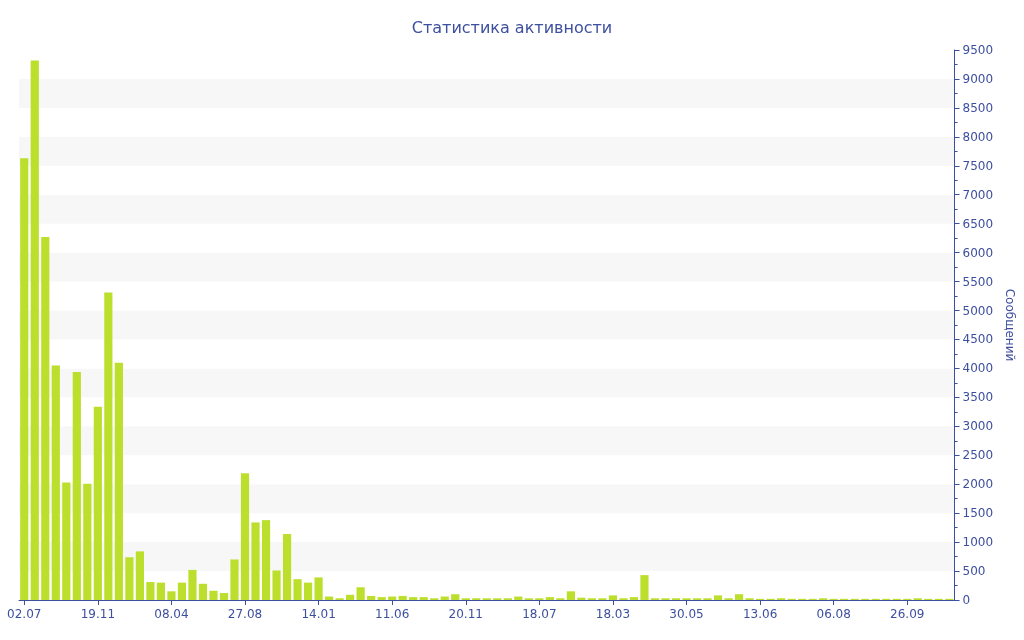 The image size is (1024, 640). I want to click on x-tick-label: 02.07, so click(24, 614).